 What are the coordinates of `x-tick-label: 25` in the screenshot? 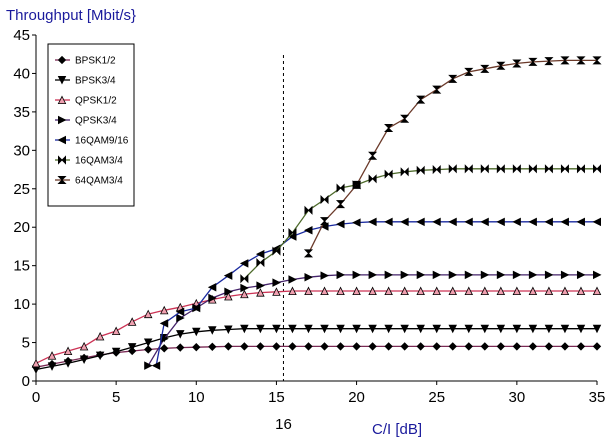 It's located at (436, 397).